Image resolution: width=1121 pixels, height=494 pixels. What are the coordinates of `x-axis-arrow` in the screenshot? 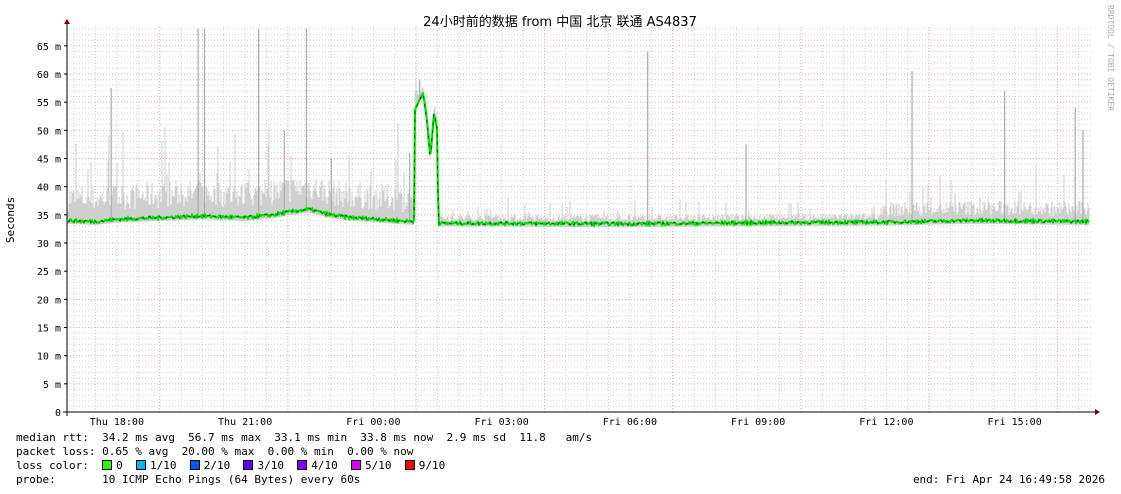 It's located at (1097, 412).